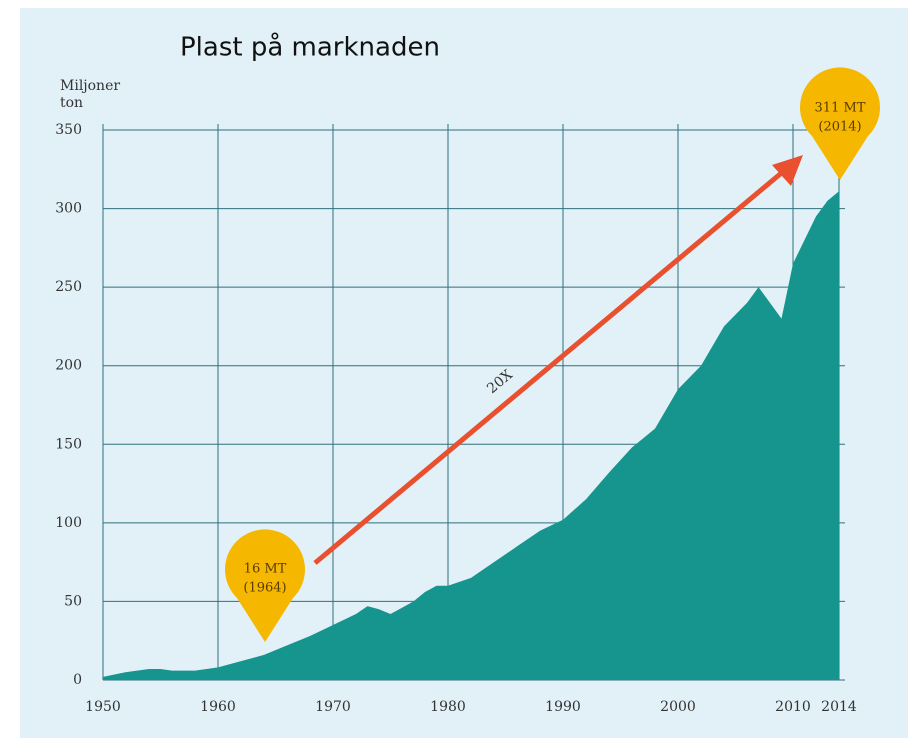  Describe the element at coordinates (77, 680) in the screenshot. I see `y-tick-label: 0` at that location.